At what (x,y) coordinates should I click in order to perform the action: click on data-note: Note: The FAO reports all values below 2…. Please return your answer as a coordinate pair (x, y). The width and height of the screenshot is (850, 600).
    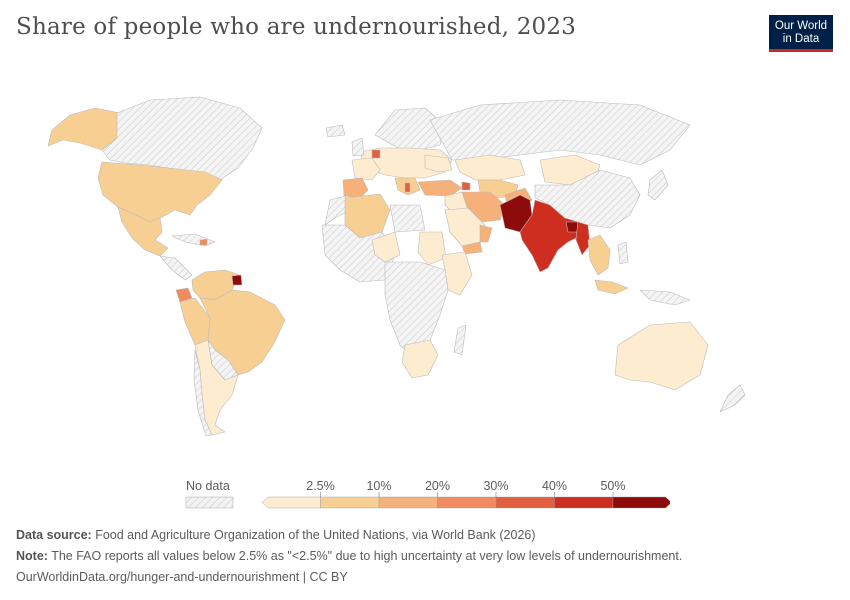
    Looking at the image, I should click on (349, 556).